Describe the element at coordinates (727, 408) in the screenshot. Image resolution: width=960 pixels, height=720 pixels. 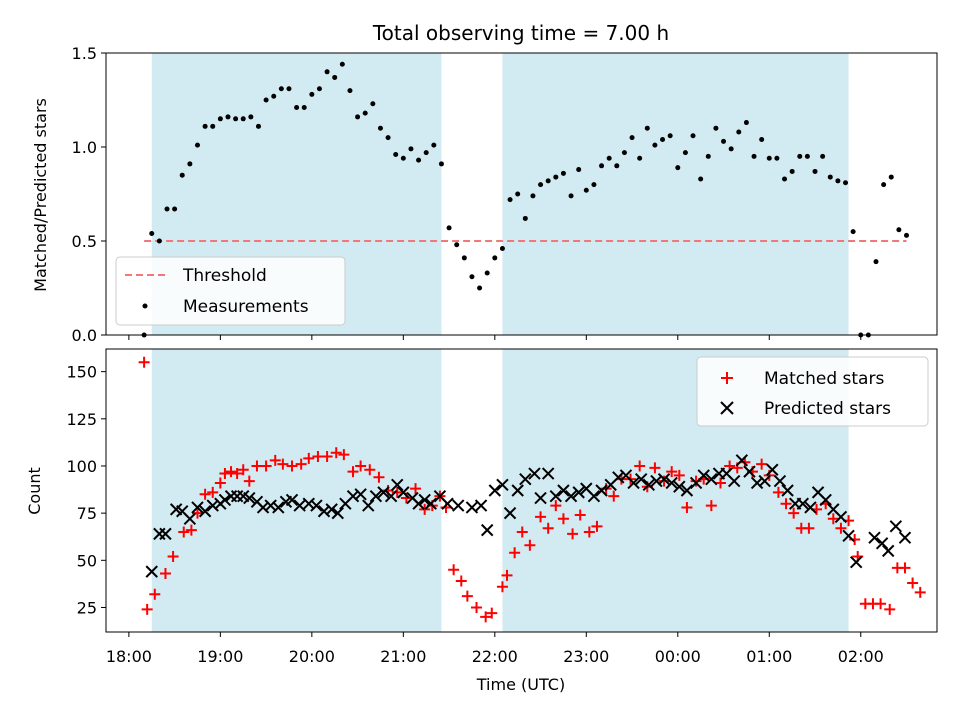
I see `predicted-legend-swatch` at that location.